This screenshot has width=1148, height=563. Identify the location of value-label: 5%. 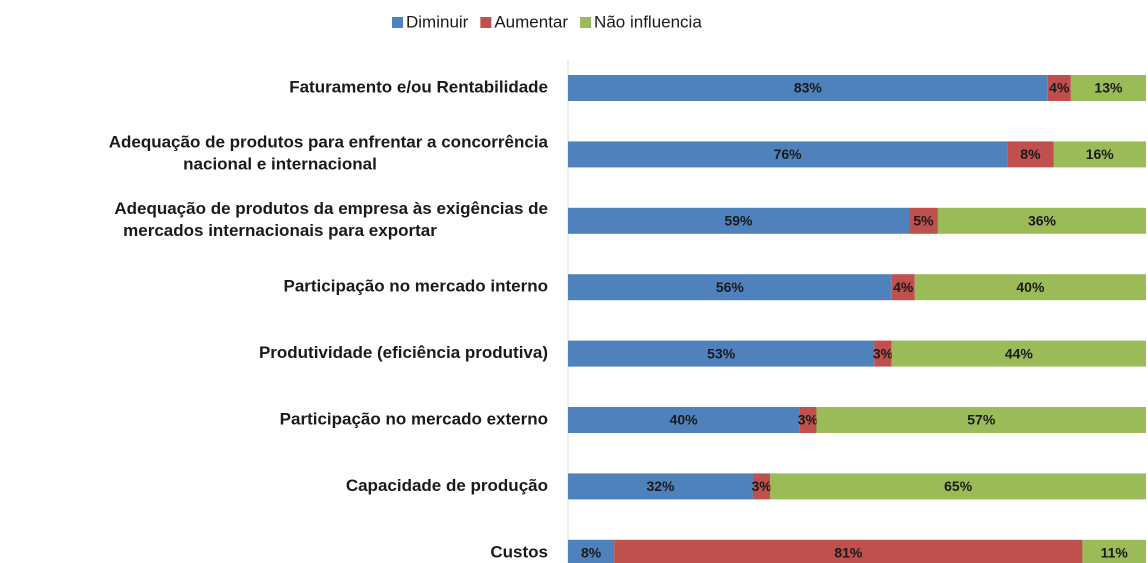
(923, 221).